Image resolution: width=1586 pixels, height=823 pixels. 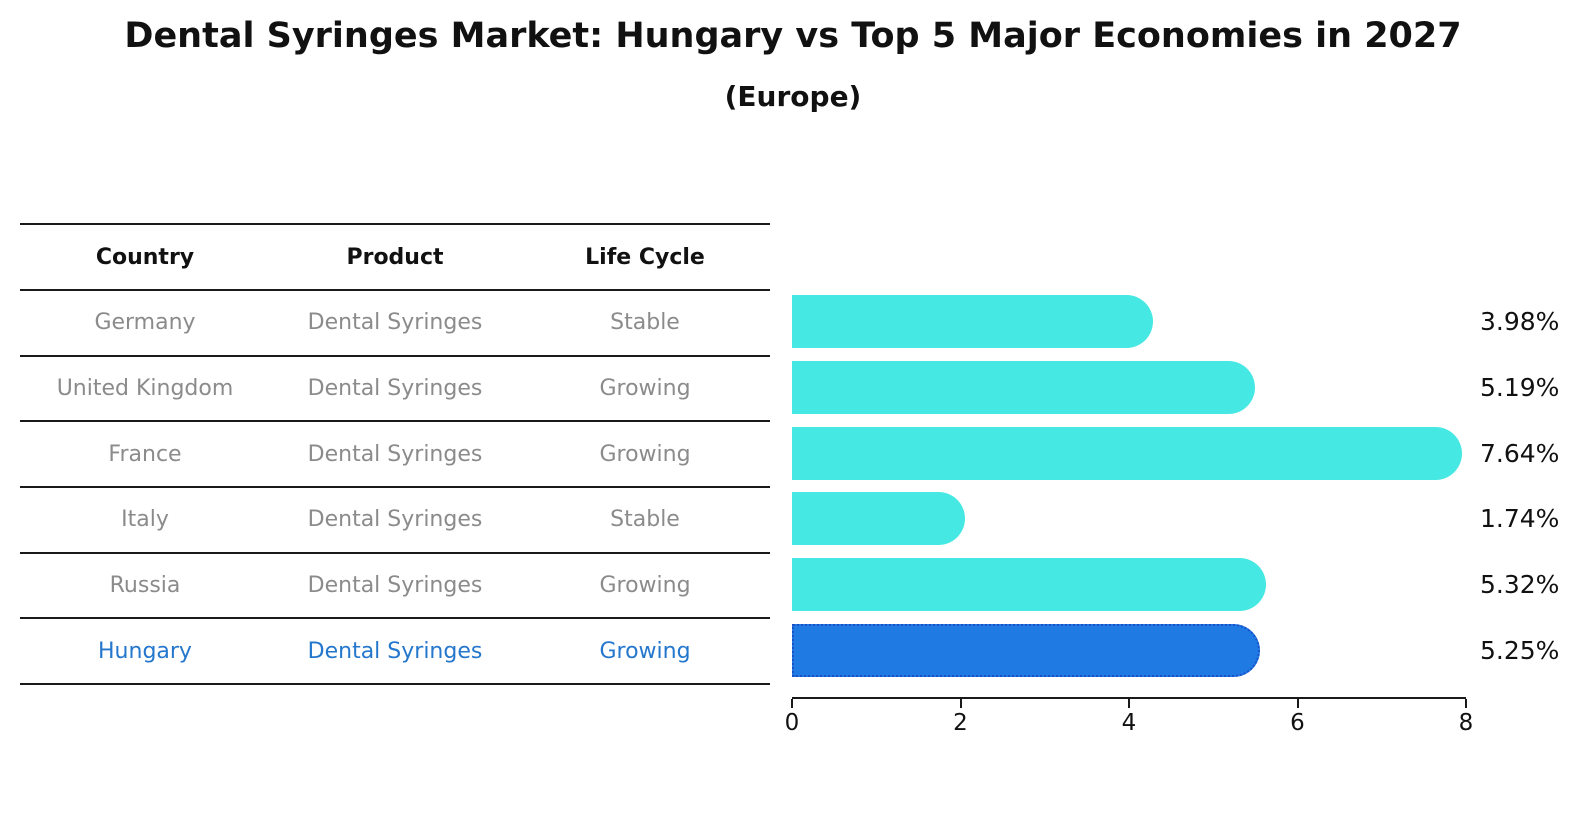 I want to click on x-axis-tick-label: 2, so click(x=960, y=723).